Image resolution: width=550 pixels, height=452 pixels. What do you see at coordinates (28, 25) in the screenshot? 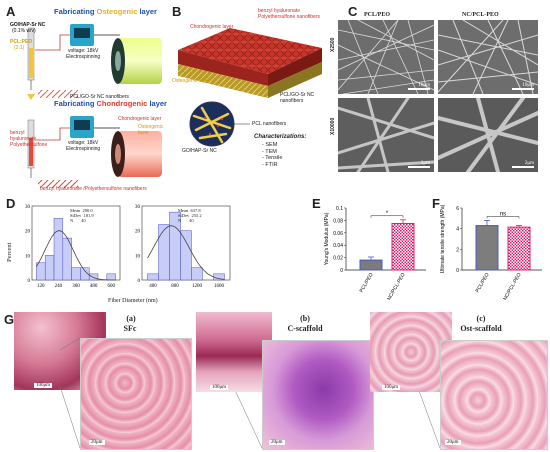
I see `syringe1-label1: GO/HAP-Sr NC` at bounding box center [28, 25].